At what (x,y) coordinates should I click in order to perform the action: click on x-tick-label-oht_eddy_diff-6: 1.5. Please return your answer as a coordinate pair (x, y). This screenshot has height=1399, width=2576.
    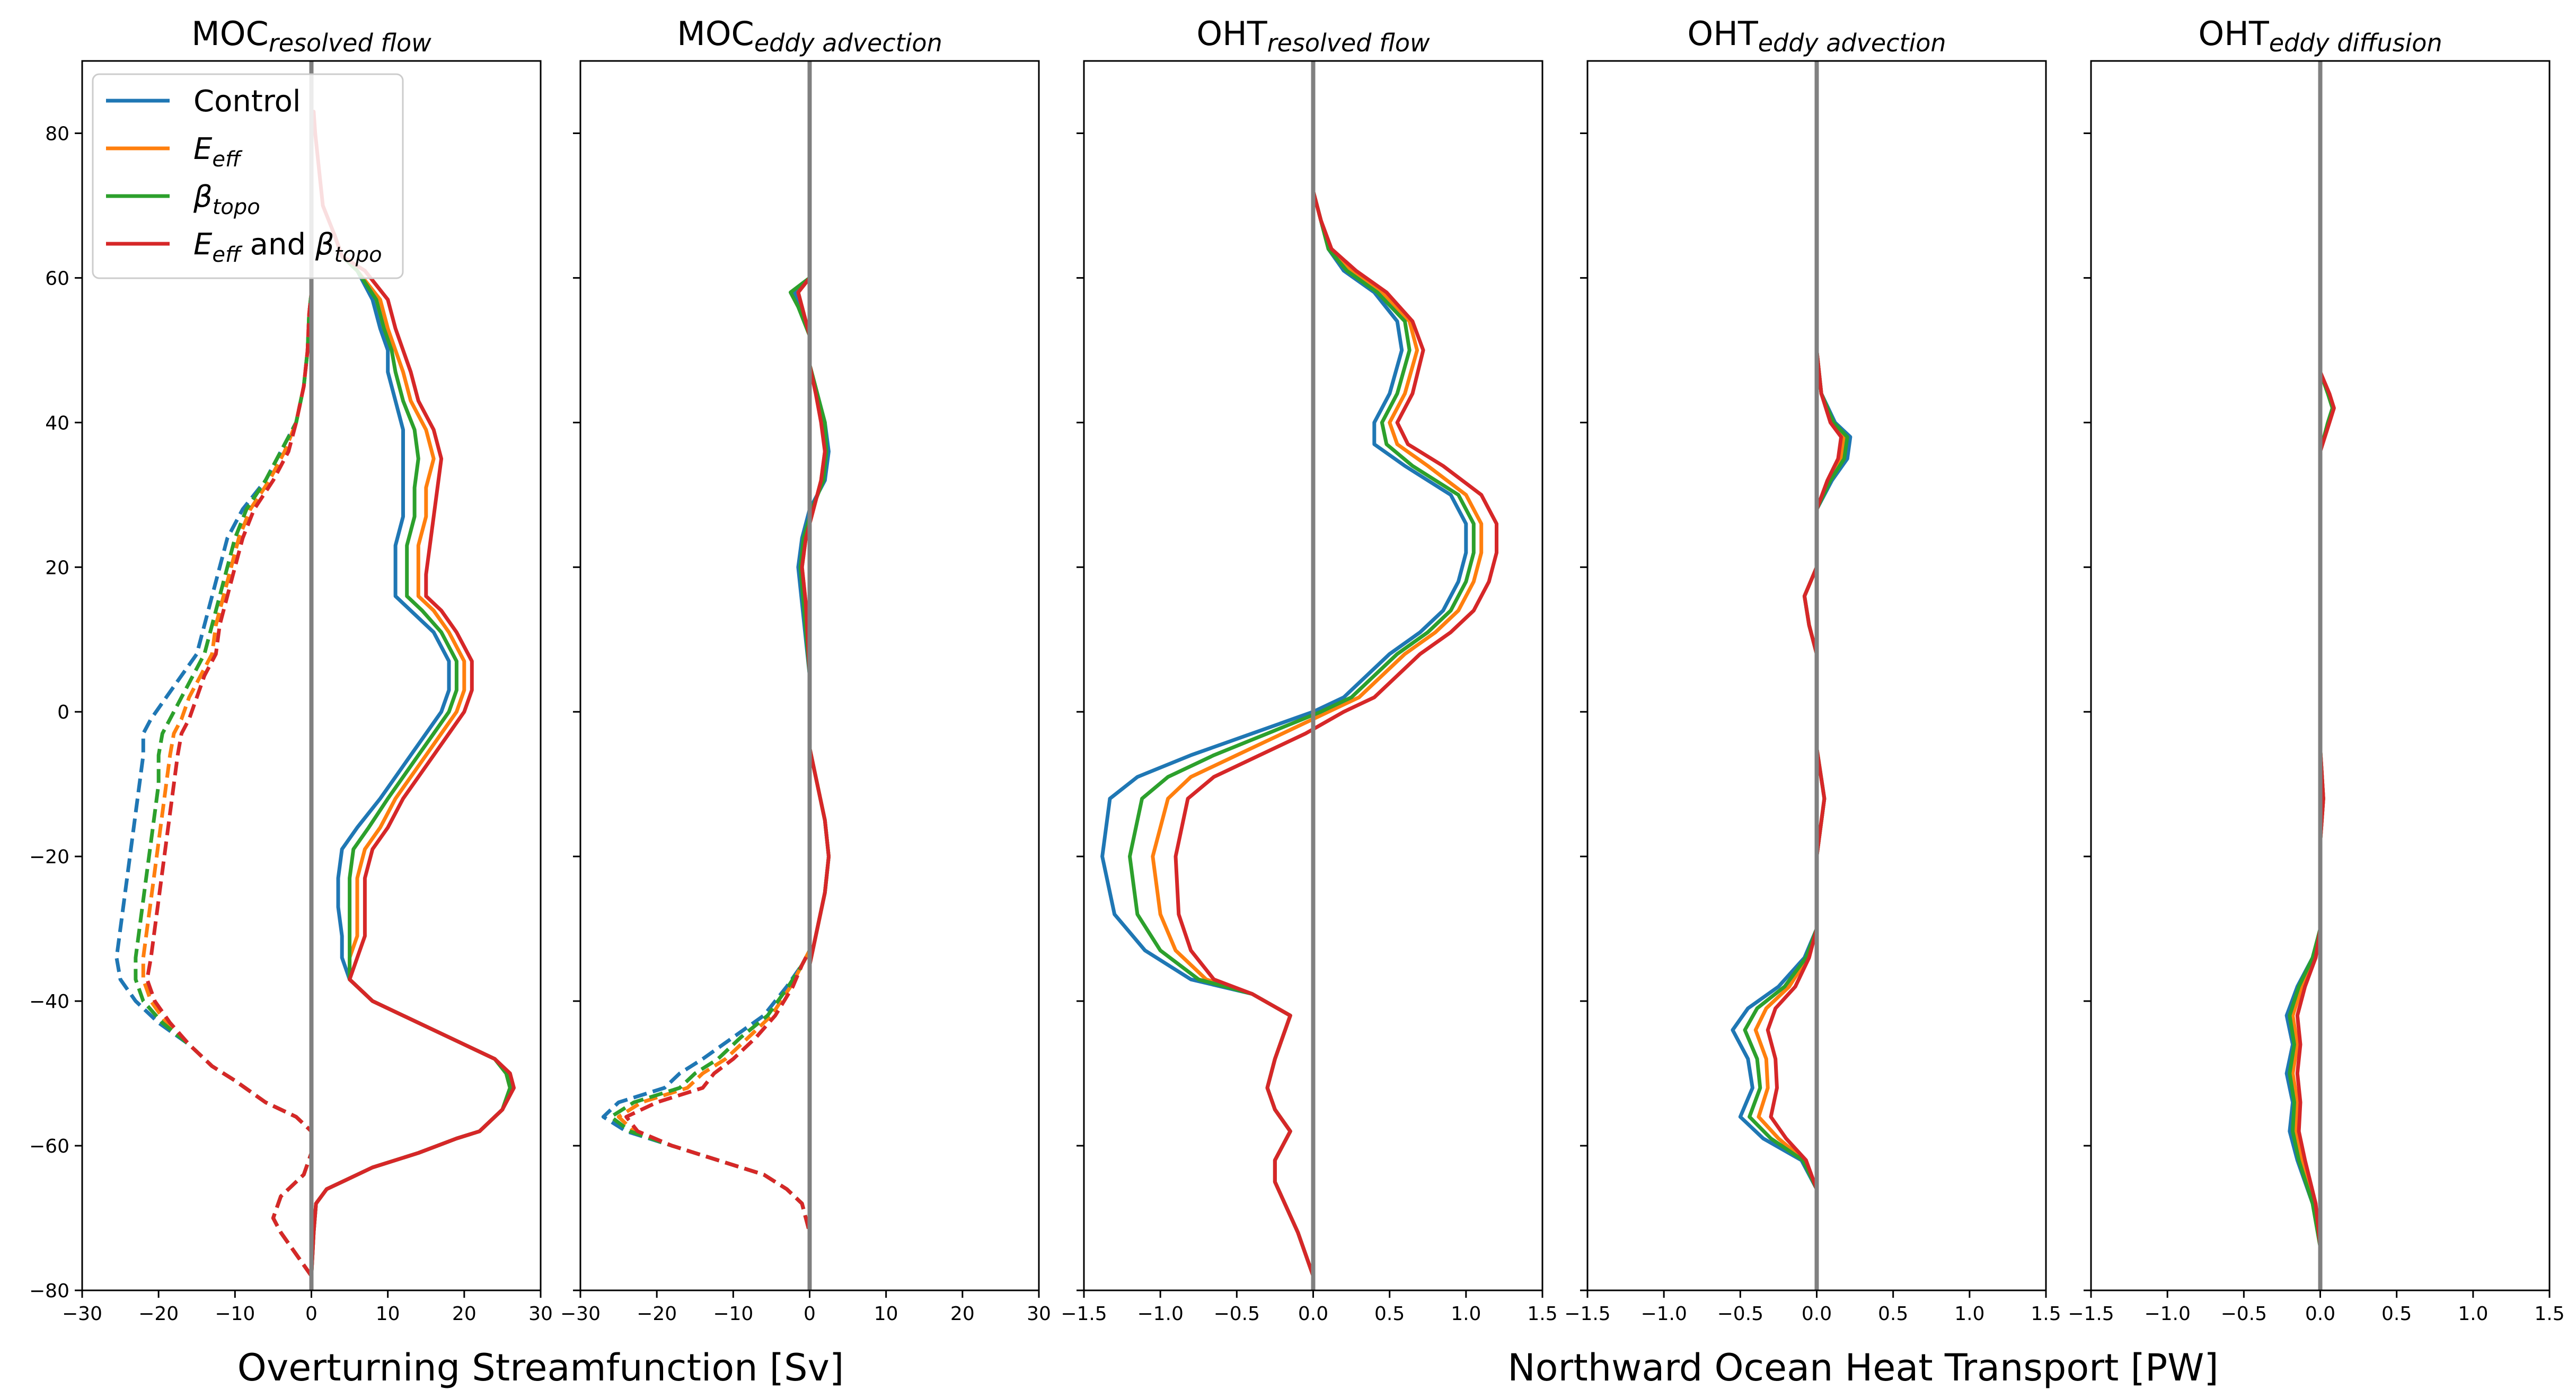
    Looking at the image, I should click on (2549, 1314).